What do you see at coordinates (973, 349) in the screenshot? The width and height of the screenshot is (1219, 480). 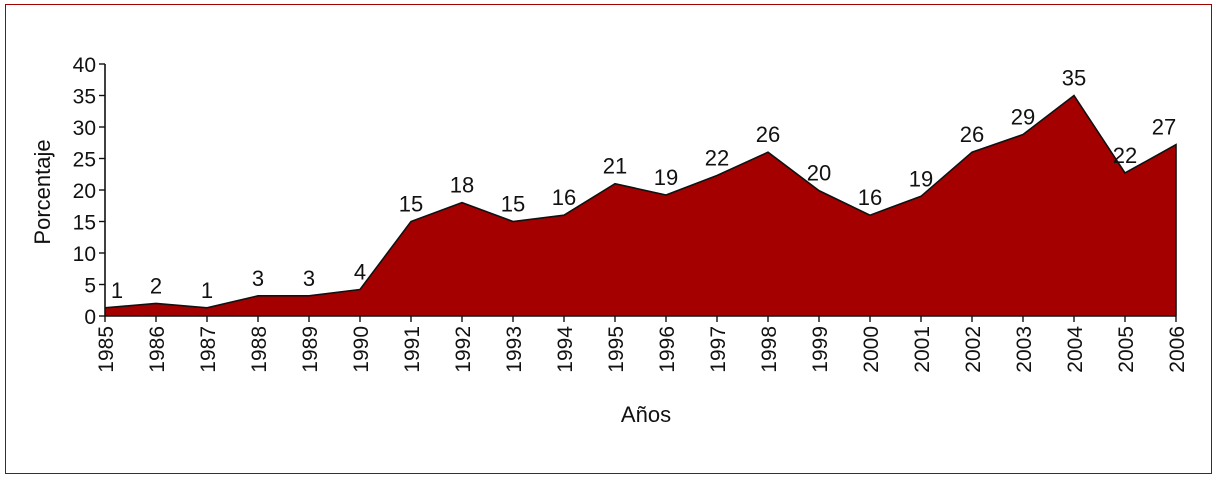 I see `x-tick-label: 2002` at bounding box center [973, 349].